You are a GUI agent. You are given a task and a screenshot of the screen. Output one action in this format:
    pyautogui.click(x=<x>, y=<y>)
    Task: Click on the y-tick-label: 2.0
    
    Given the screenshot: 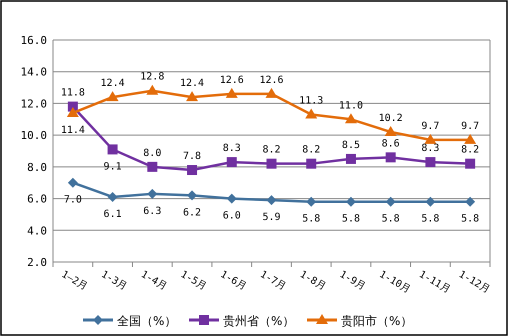 What is the action you would take?
    pyautogui.click(x=37, y=262)
    